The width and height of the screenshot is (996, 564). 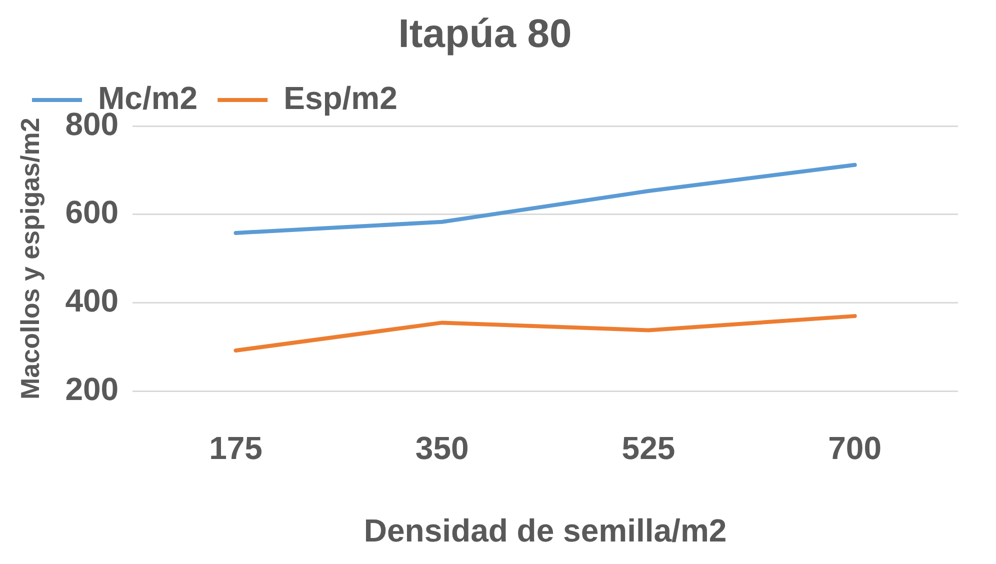 I want to click on x-tick-label: 700, so click(x=855, y=448).